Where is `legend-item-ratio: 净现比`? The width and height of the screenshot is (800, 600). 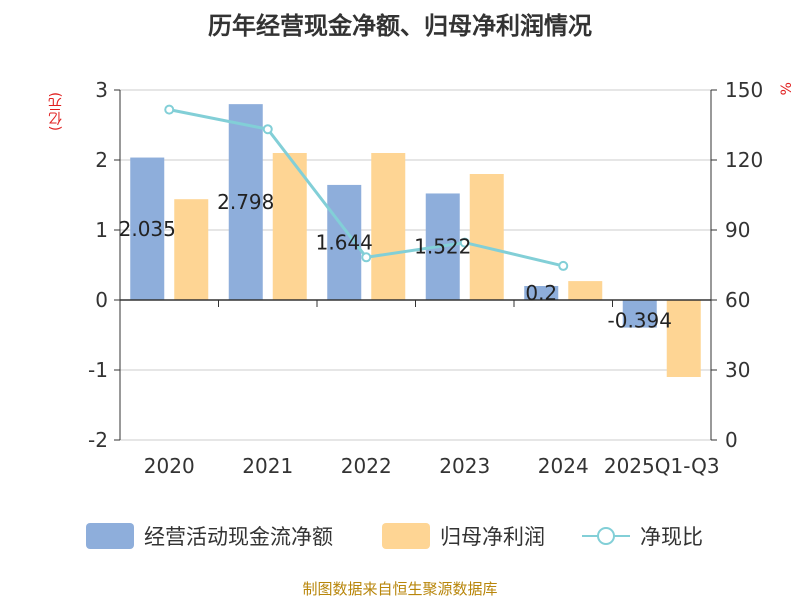 legend-item-ratio: 净现比 is located at coordinates (642, 536).